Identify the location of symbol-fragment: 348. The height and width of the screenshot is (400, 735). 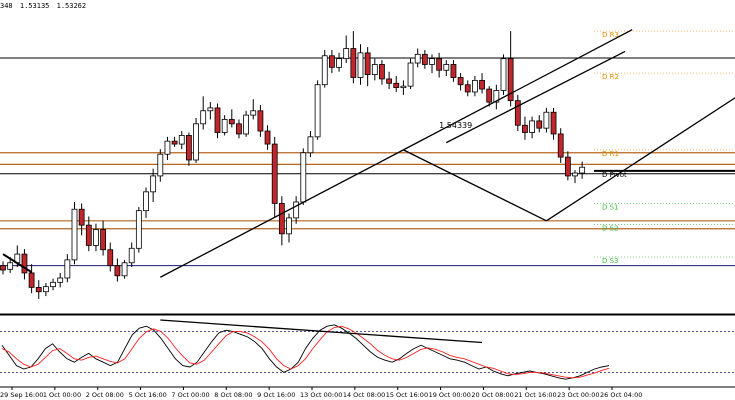
(6, 6).